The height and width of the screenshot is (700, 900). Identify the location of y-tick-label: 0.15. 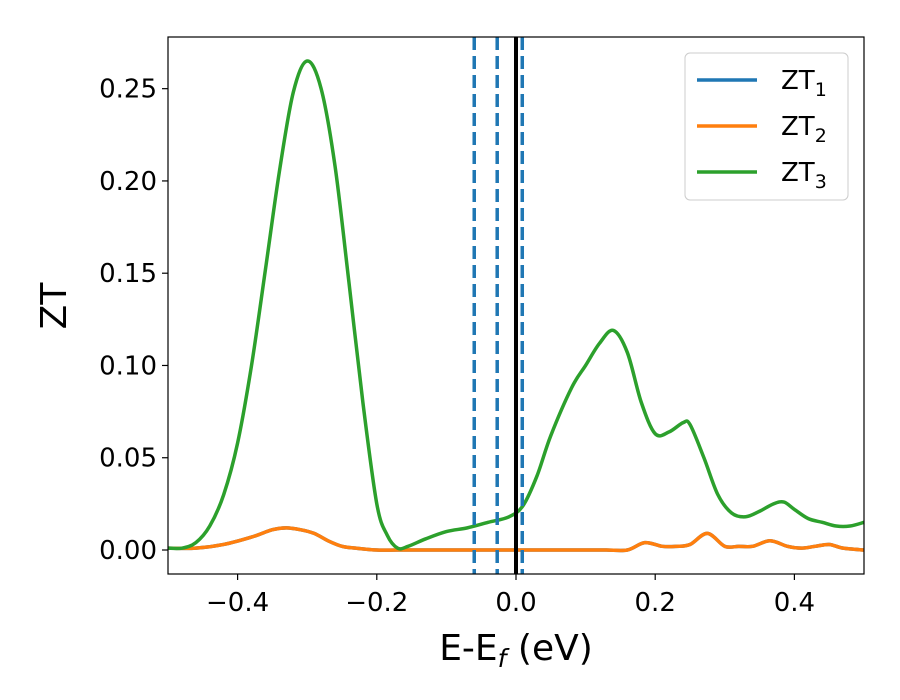
(128, 274).